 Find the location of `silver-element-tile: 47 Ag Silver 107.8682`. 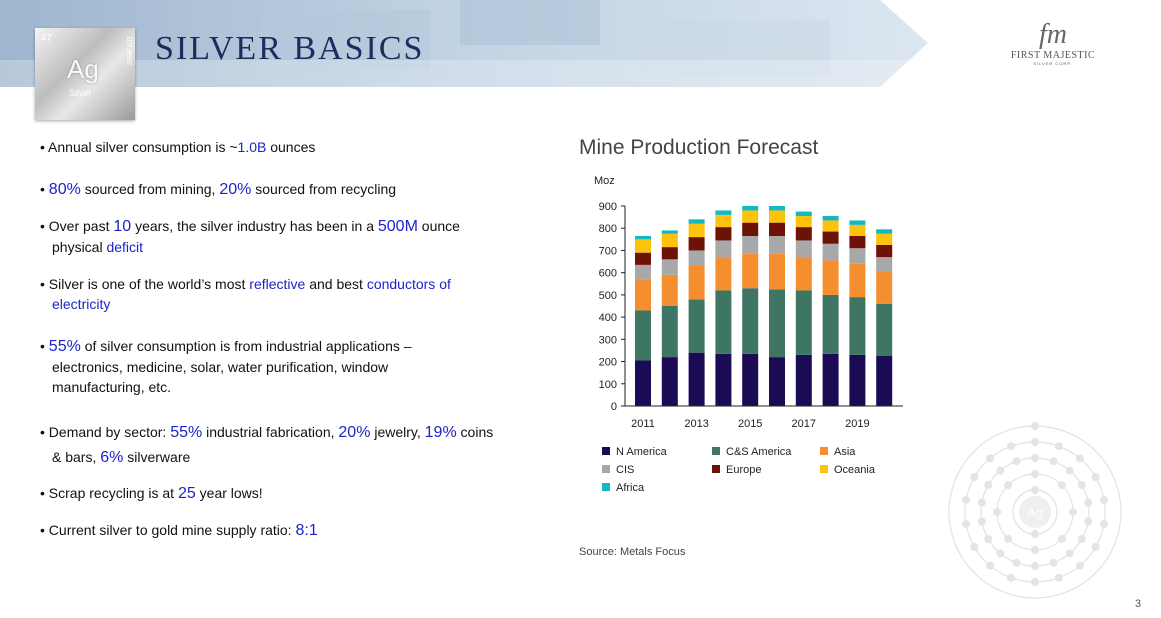

silver-element-tile: 47 Ag Silver 107.8682 is located at coordinates (85, 74).